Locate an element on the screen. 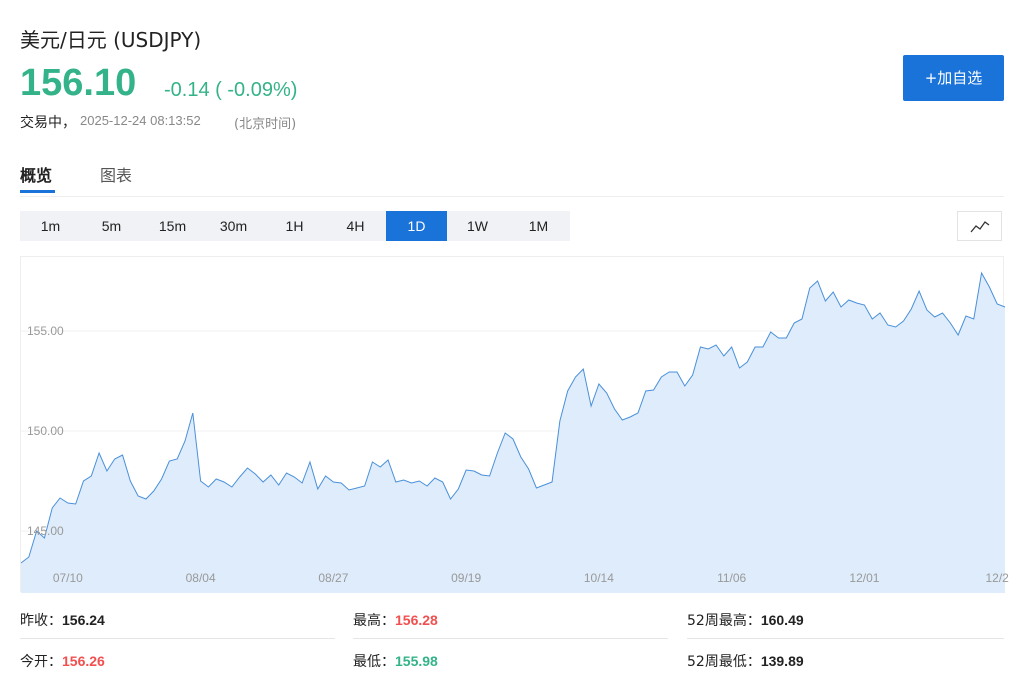  period-button: 1D is located at coordinates (416, 226).